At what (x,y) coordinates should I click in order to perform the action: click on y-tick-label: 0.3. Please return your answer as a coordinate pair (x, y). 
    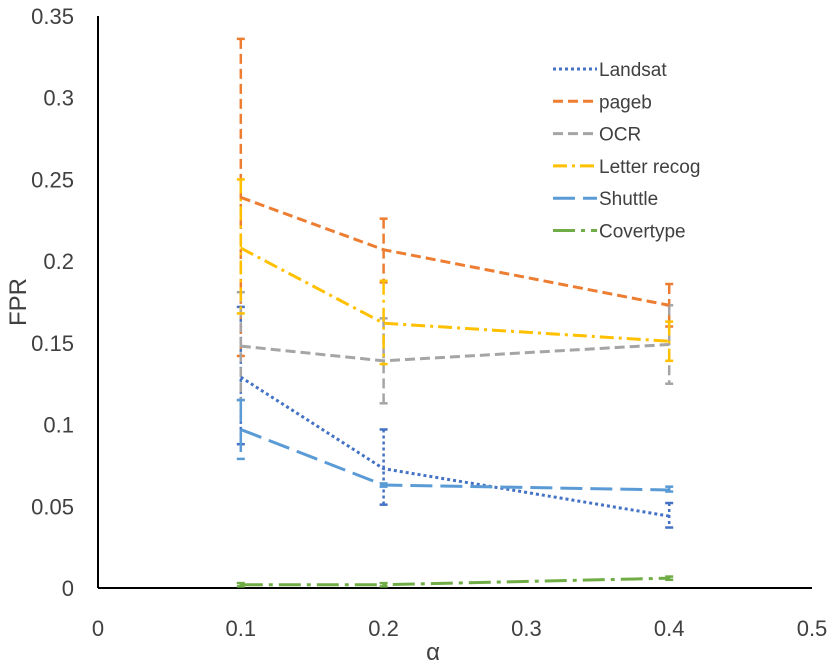
    Looking at the image, I should click on (58, 98).